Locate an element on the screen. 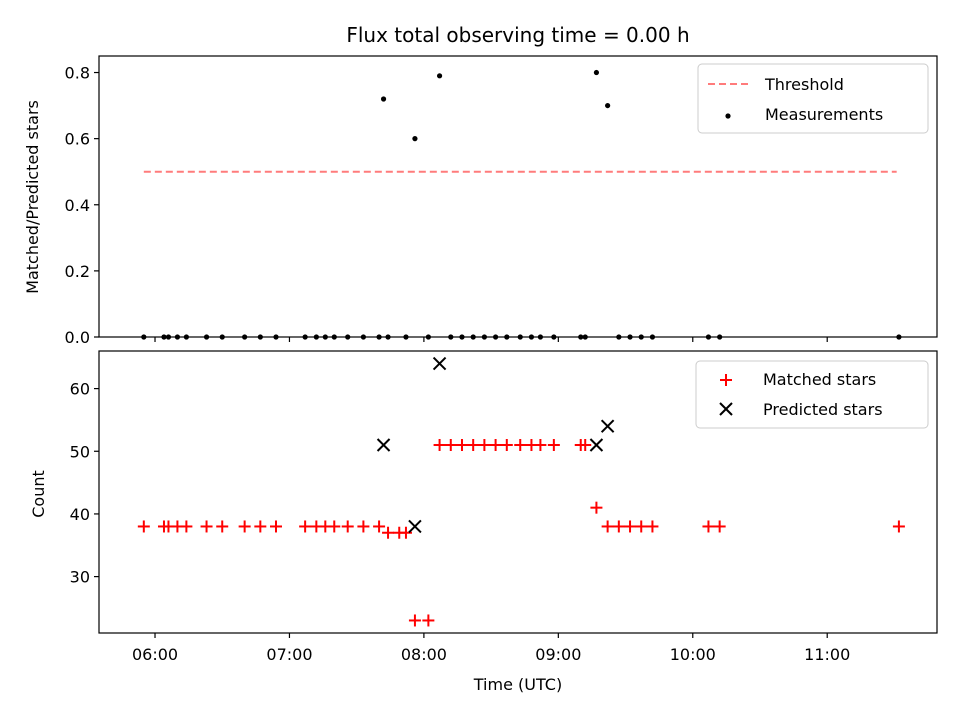 The height and width of the screenshot is (725, 960). bottom-ytick-label: 30 is located at coordinates (80, 577).